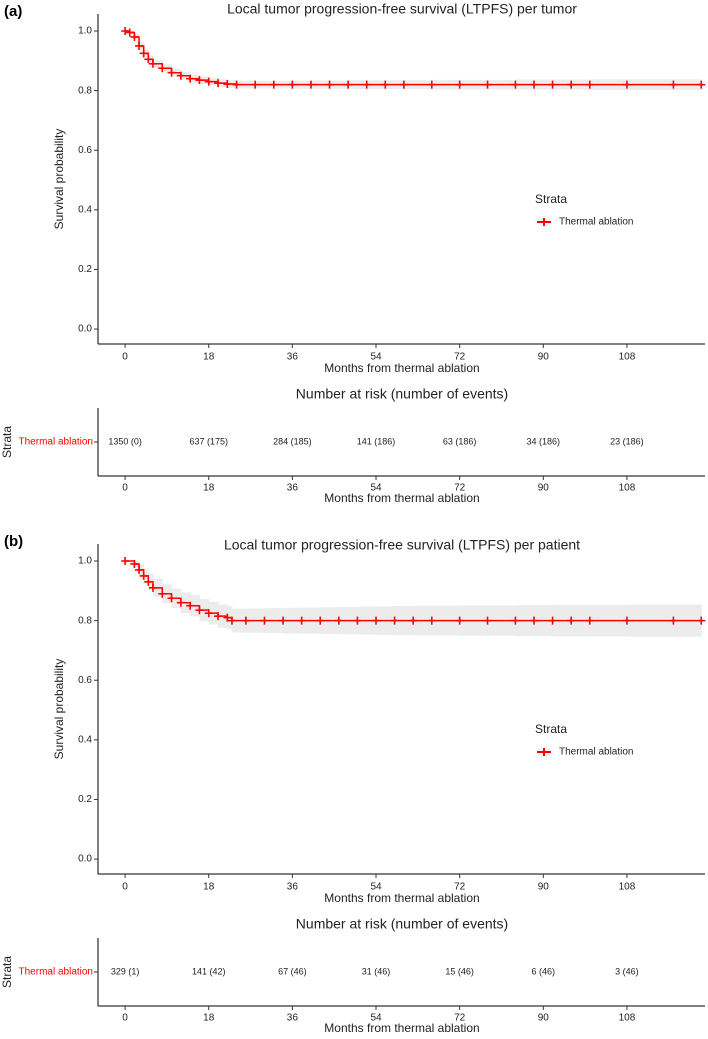 The width and height of the screenshot is (708, 1039). What do you see at coordinates (13, 541) in the screenshot?
I see `panel-label: (b)` at bounding box center [13, 541].